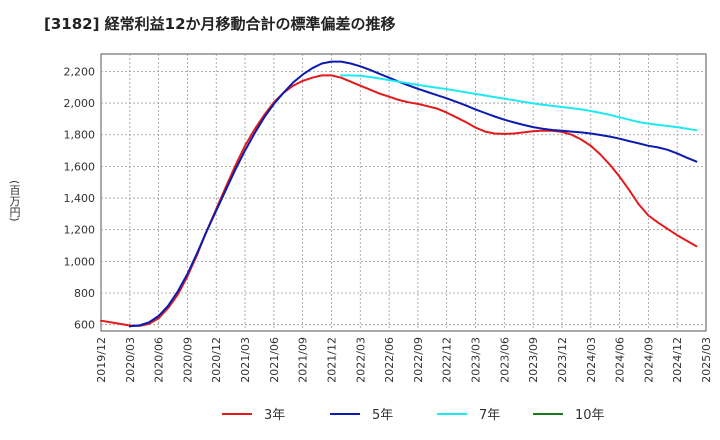 The width and height of the screenshot is (720, 440). What do you see at coordinates (413, 415) in the screenshot?
I see `legend: 3年 5年 7年 10年` at bounding box center [413, 415].